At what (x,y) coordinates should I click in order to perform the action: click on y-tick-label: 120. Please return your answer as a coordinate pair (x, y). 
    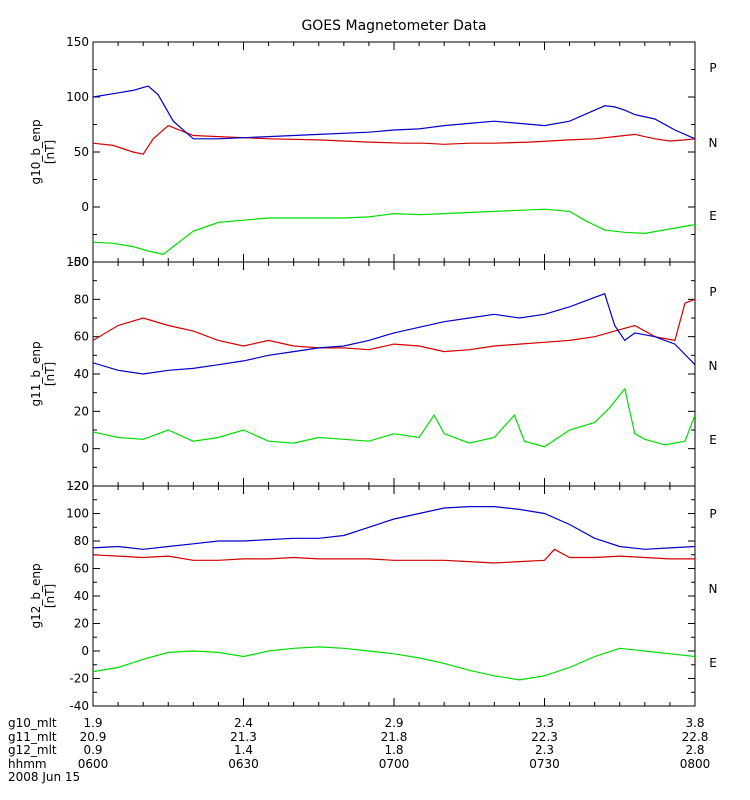
    Looking at the image, I should click on (77, 486).